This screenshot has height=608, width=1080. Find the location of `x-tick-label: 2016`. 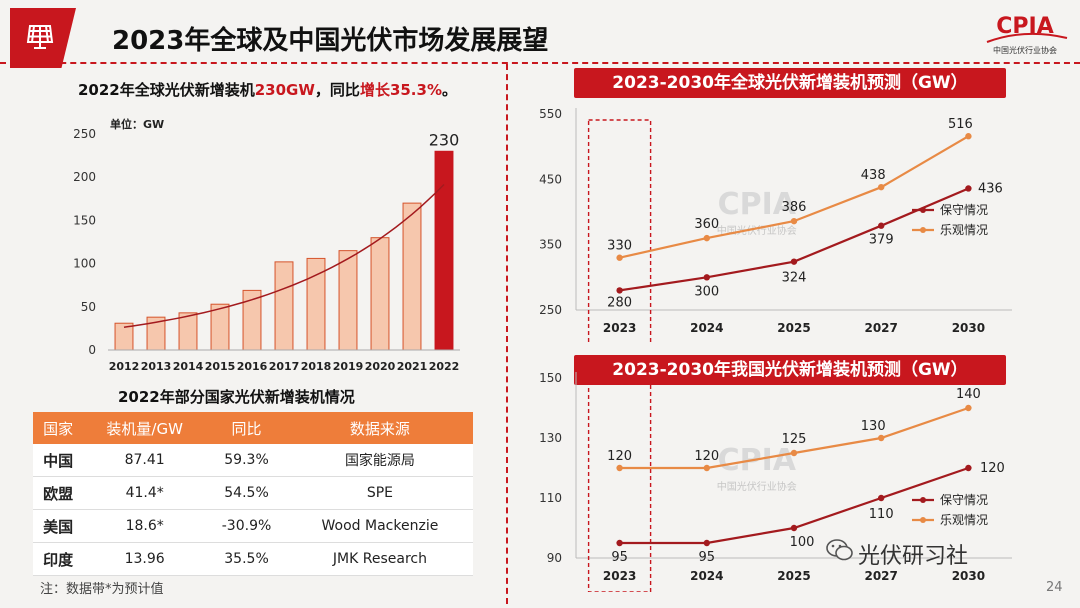

x-tick-label: 2016 is located at coordinates (252, 366).